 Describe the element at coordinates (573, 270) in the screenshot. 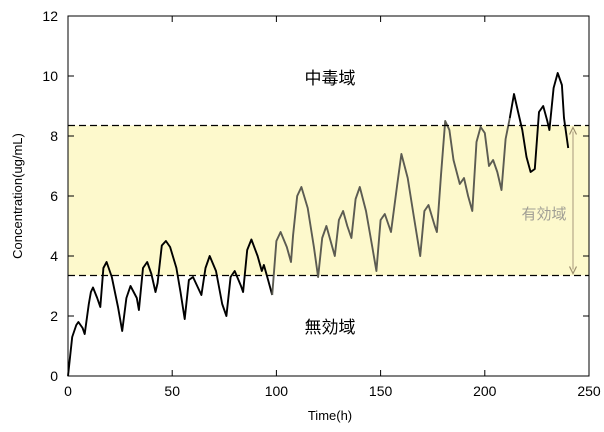

I see `range-arrow-head-bottom` at that location.